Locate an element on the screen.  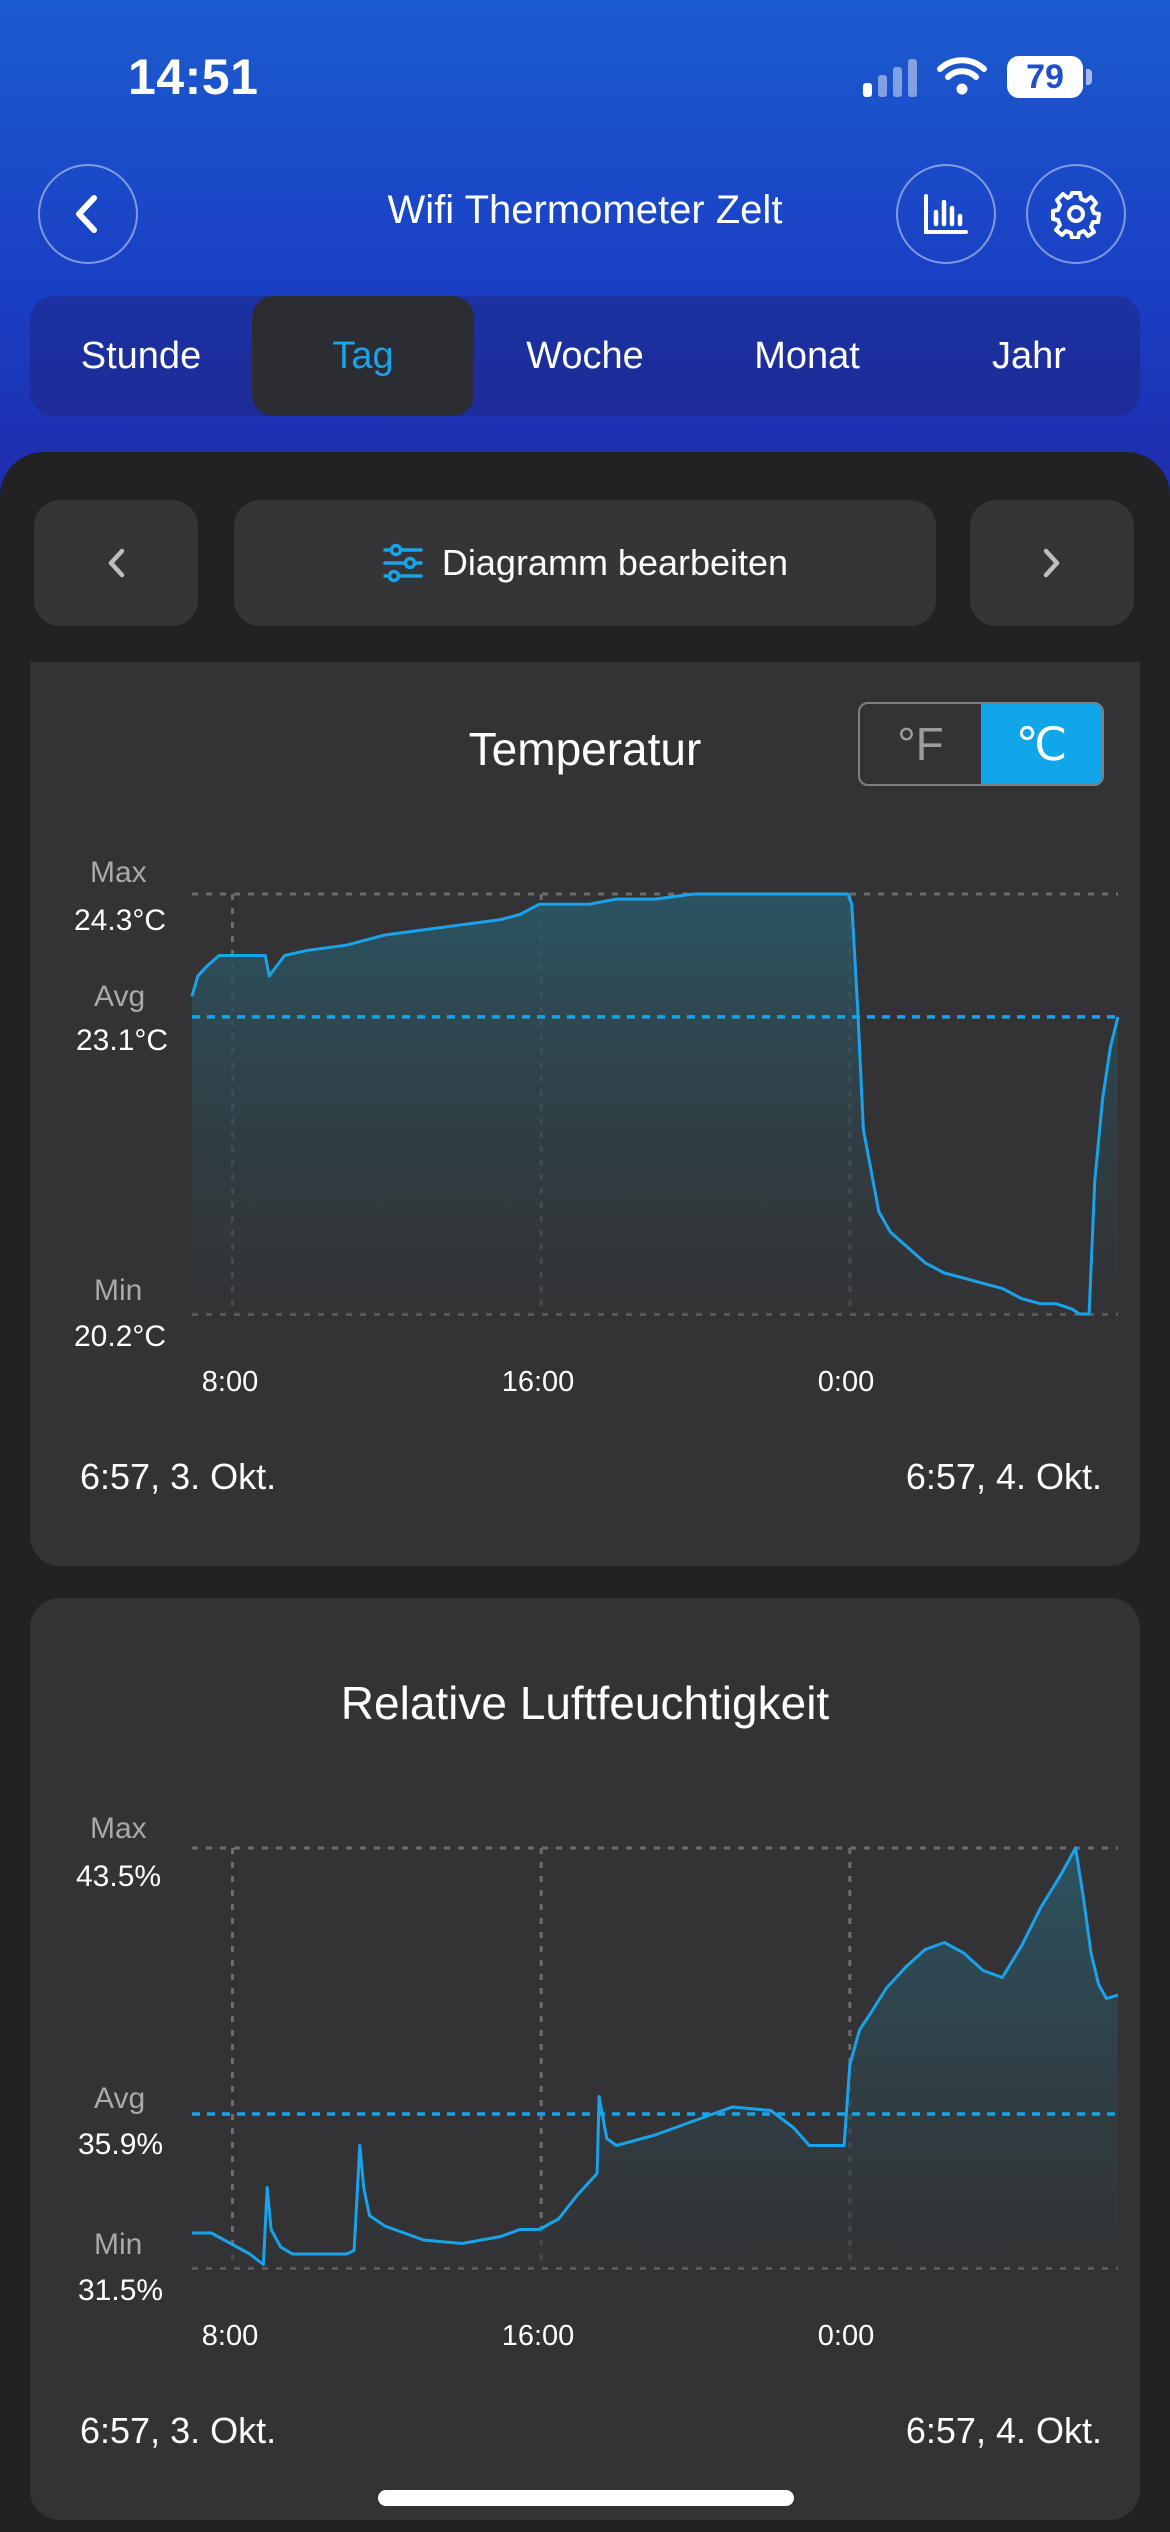
tab-stunde: Stunde is located at coordinates (141, 355).